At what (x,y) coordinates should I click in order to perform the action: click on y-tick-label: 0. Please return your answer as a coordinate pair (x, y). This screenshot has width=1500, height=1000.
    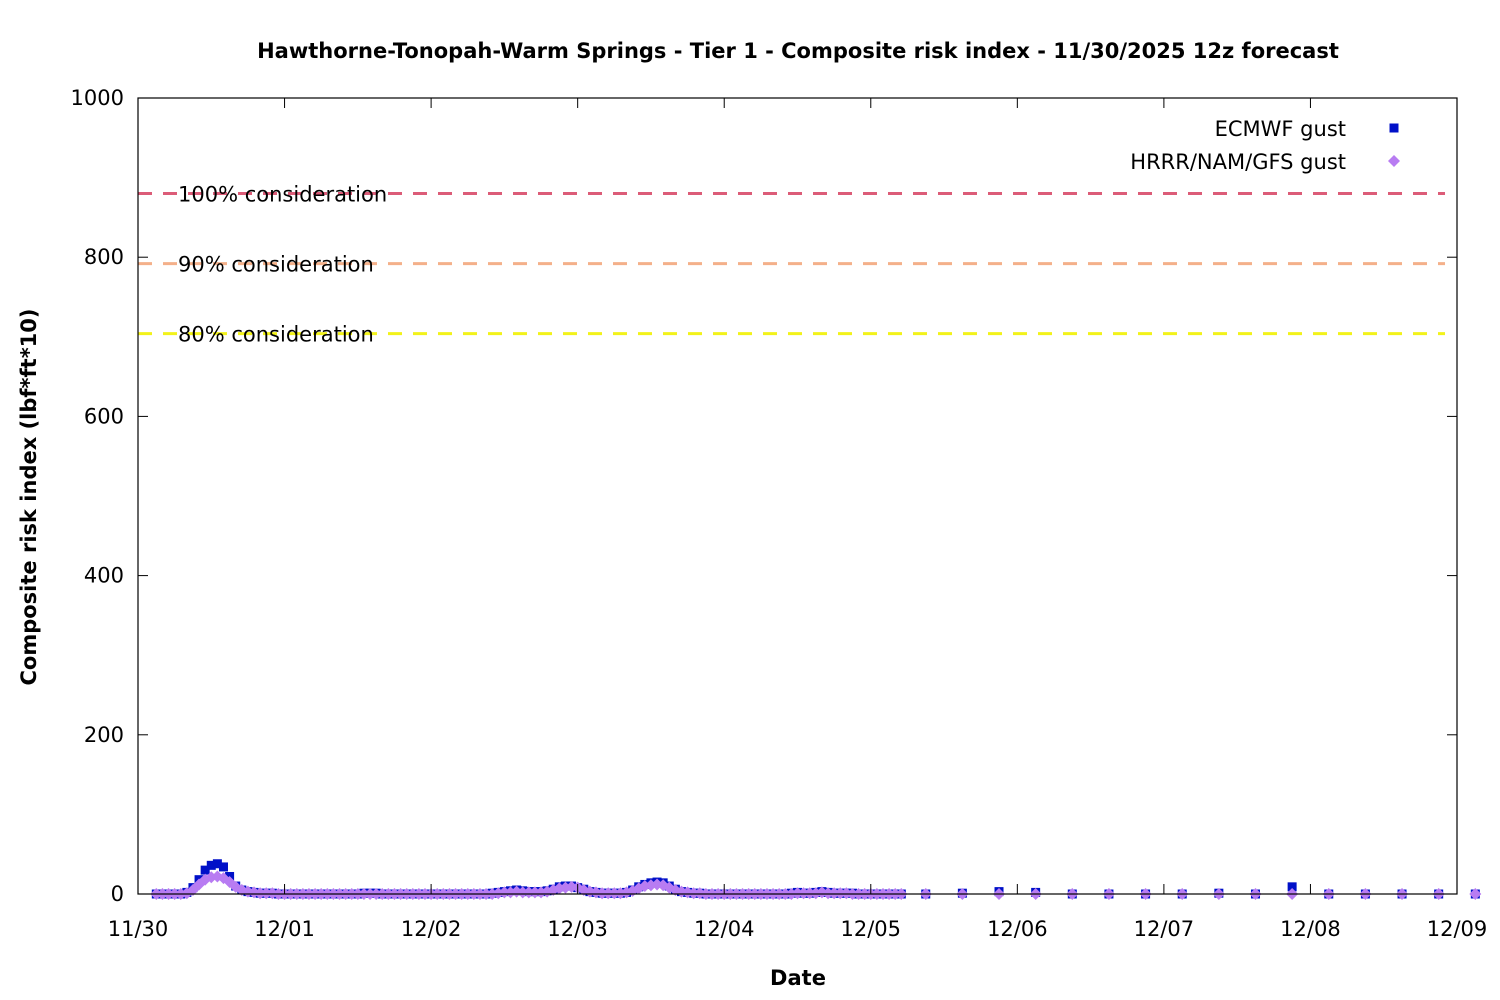
    Looking at the image, I should click on (117, 894).